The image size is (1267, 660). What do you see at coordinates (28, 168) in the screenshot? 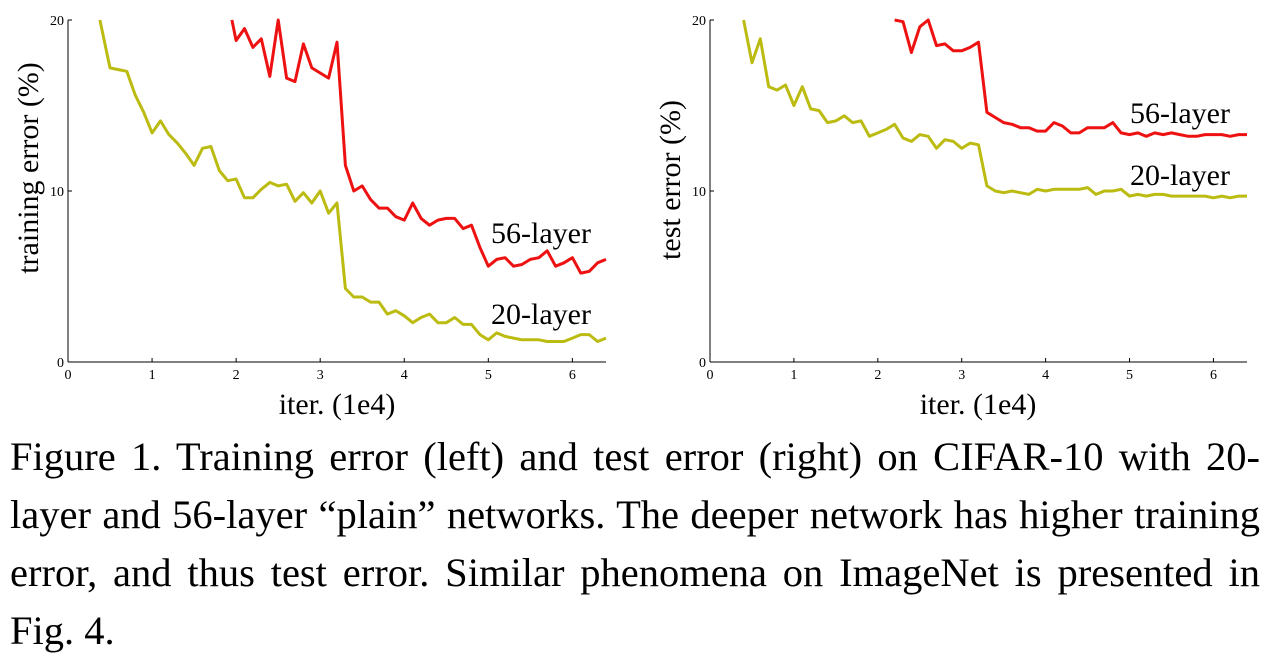
I see `y-axis-label: training error (%)` at bounding box center [28, 168].